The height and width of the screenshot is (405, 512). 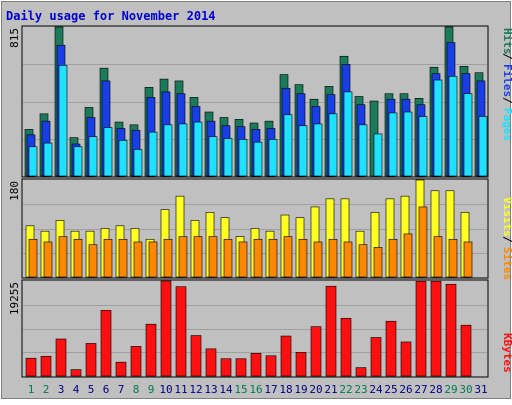 What do you see at coordinates (111, 16) in the screenshot?
I see `chart-title: Daily usage for November 2014` at bounding box center [111, 16].